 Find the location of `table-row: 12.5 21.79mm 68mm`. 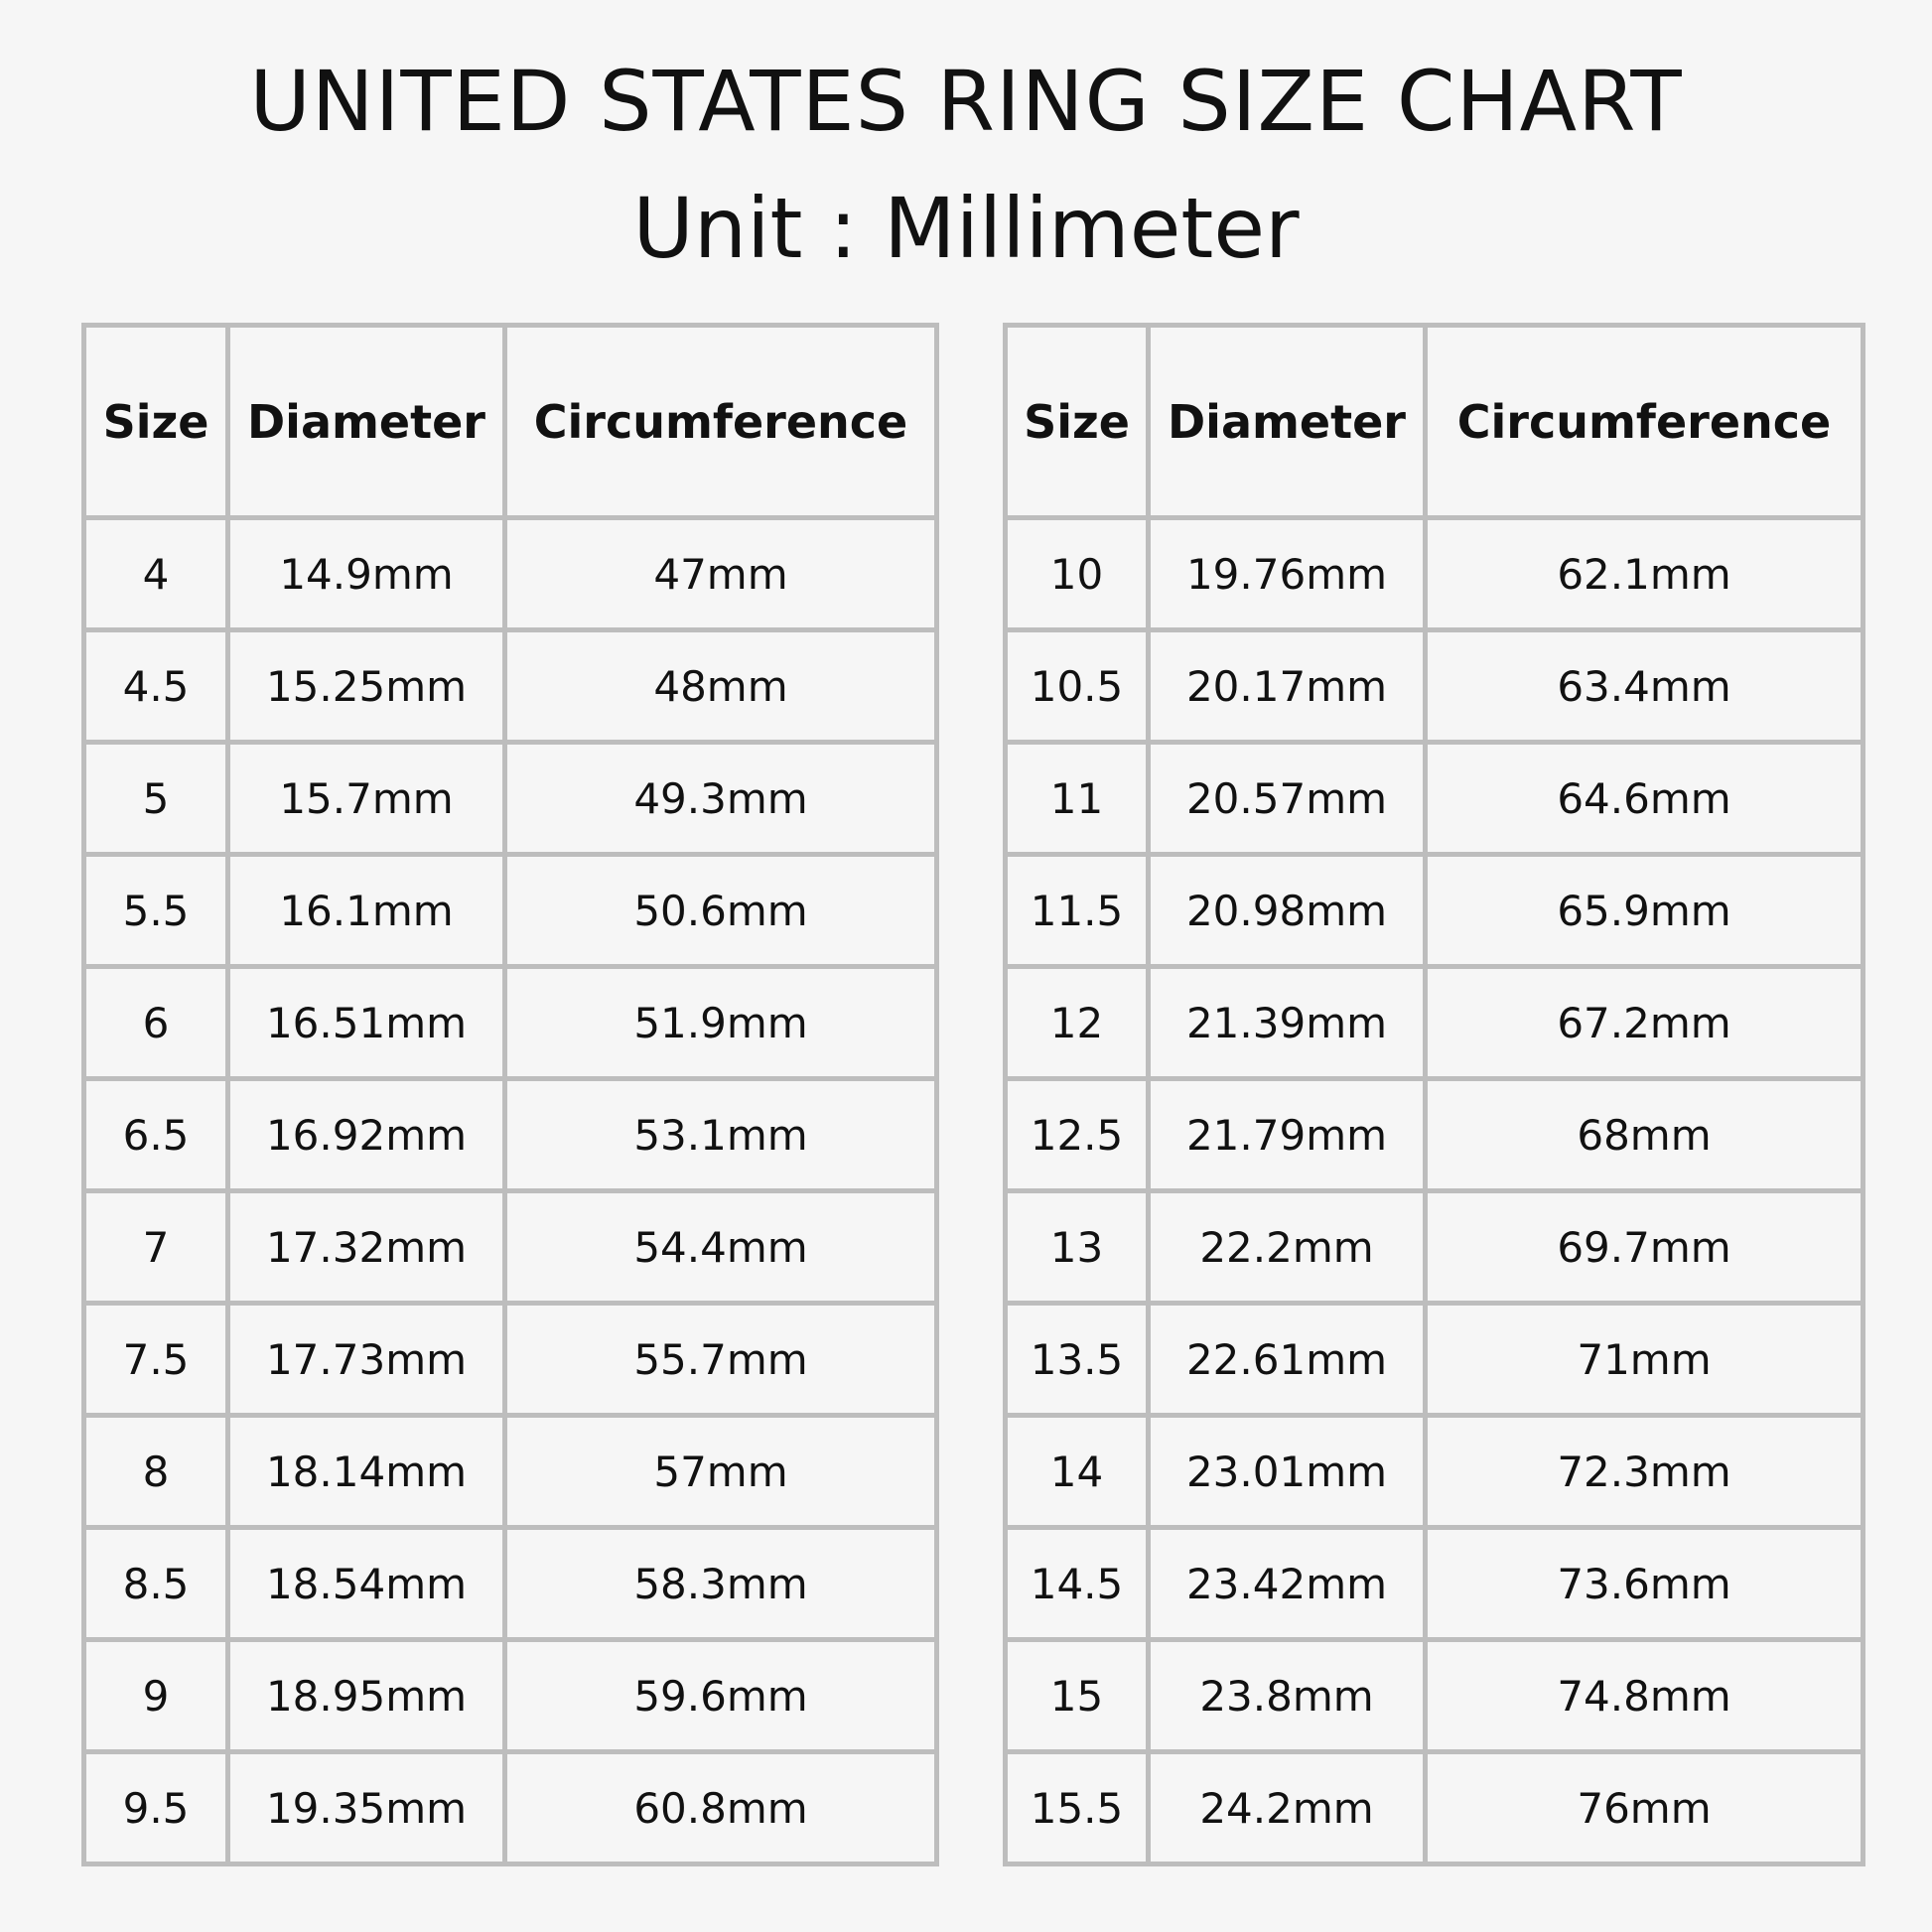

table-row: 12.5 21.79mm 68mm is located at coordinates (1434, 1135).